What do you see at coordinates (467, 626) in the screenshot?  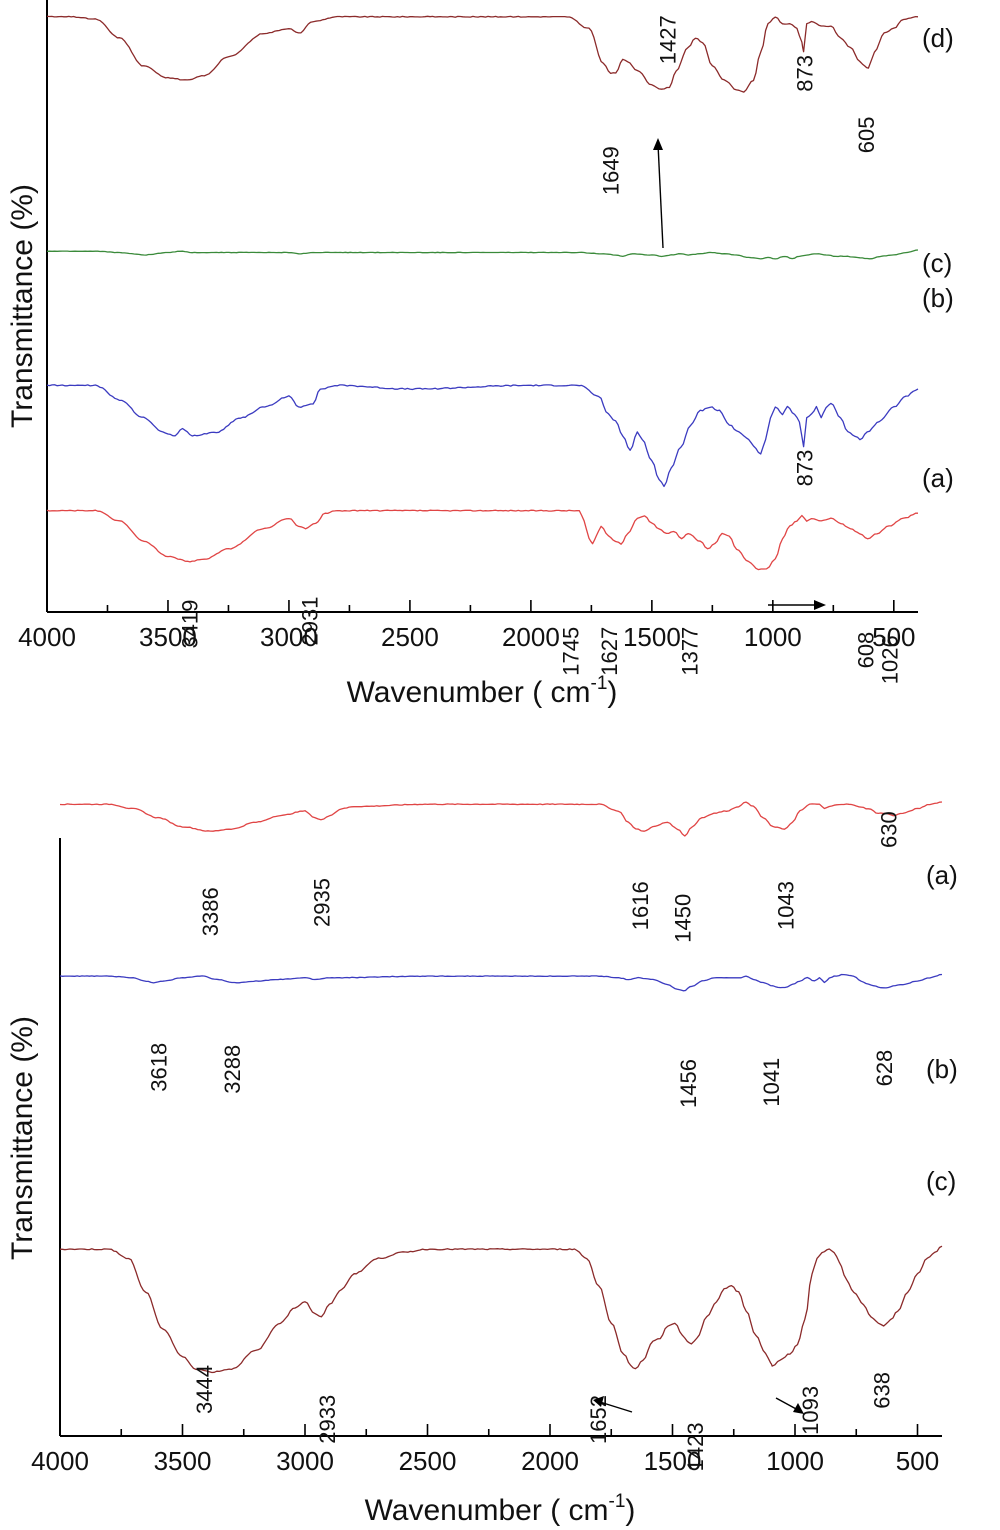 I see `panel-top-x-ticks: 4000 3500 3000 2500 2000 1500 1000 500` at bounding box center [467, 626].